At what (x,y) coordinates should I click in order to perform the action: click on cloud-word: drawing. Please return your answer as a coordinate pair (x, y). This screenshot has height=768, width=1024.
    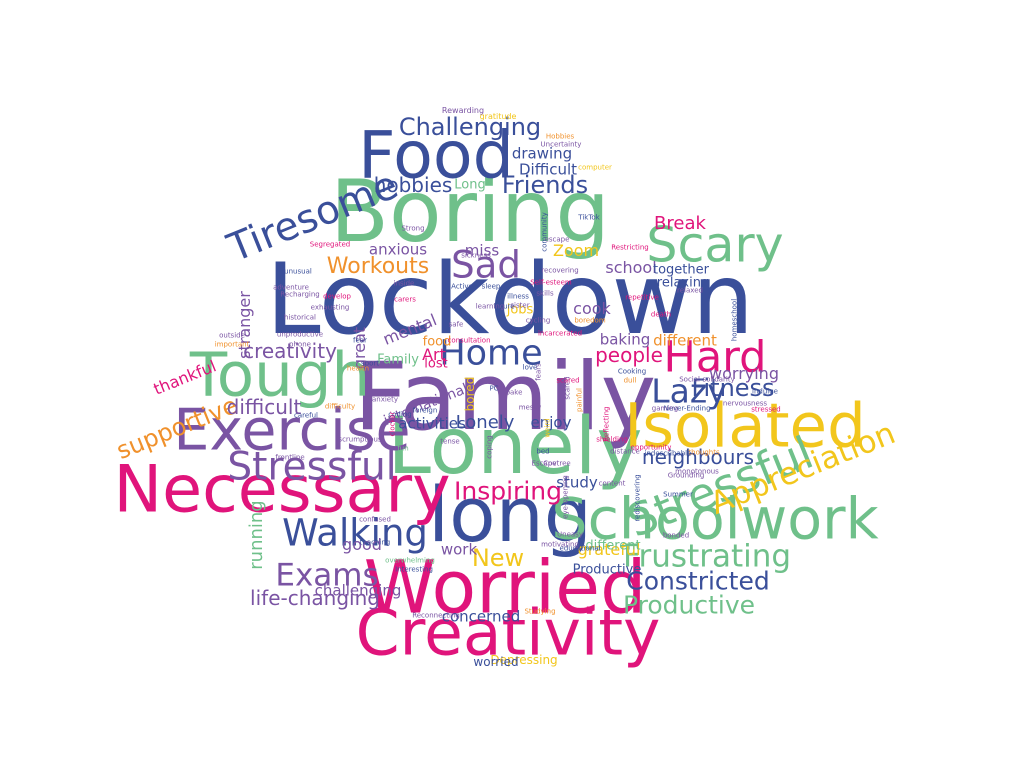
    Looking at the image, I should click on (542, 153).